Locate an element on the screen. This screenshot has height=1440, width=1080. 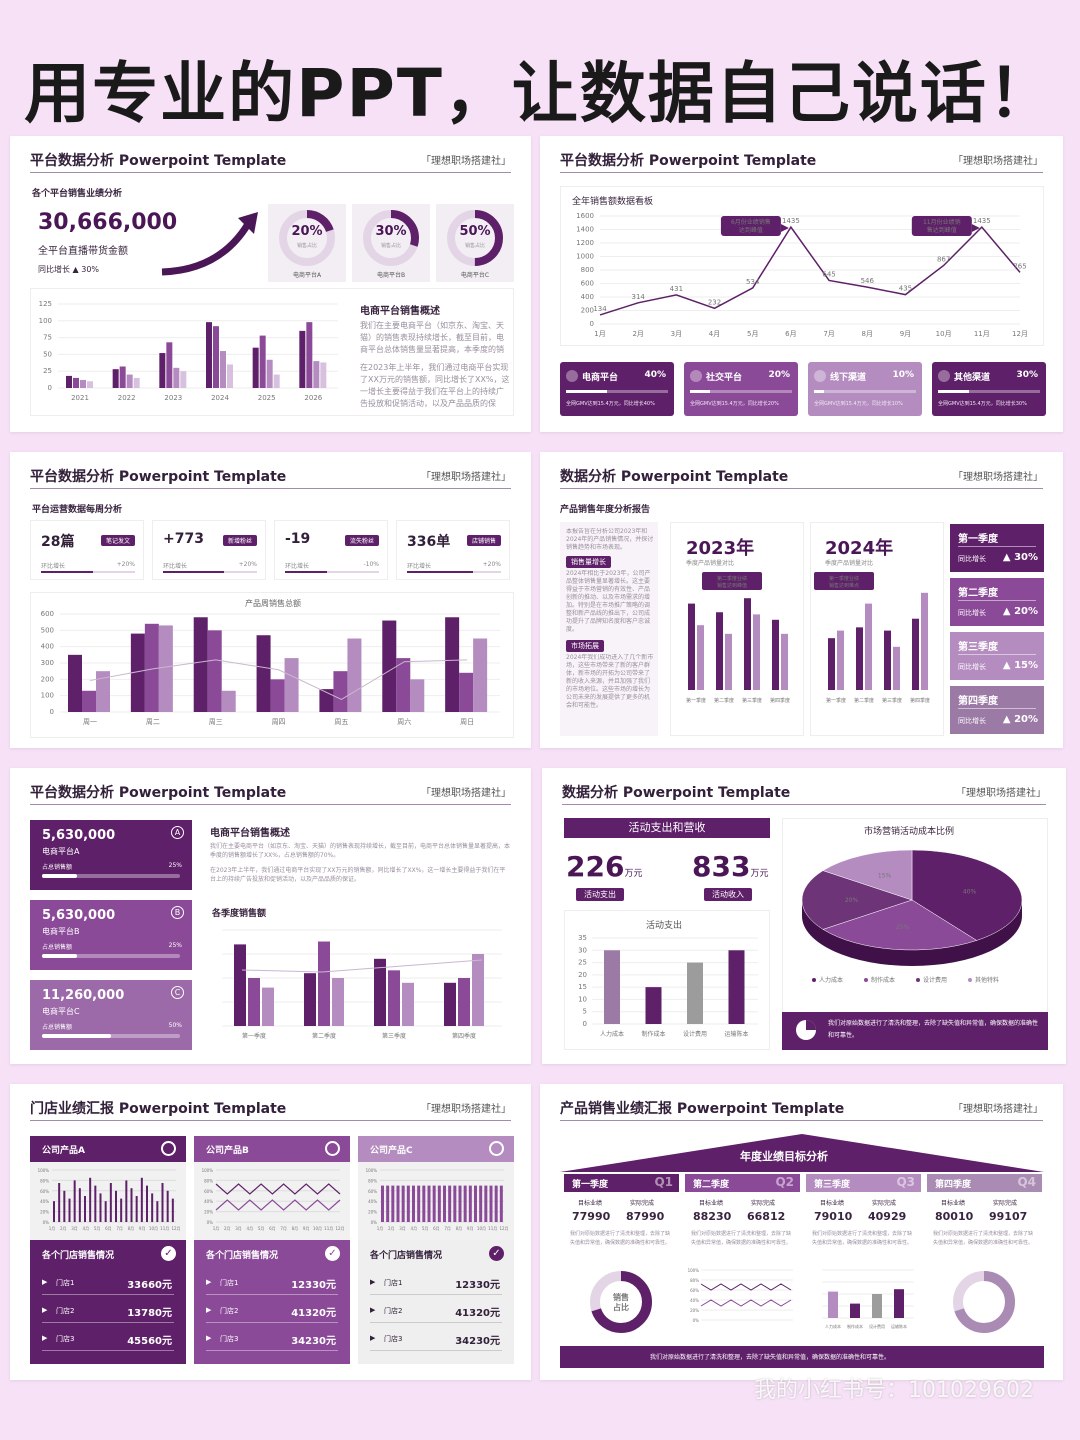
target-value: 77990 is located at coordinates (591, 1216).